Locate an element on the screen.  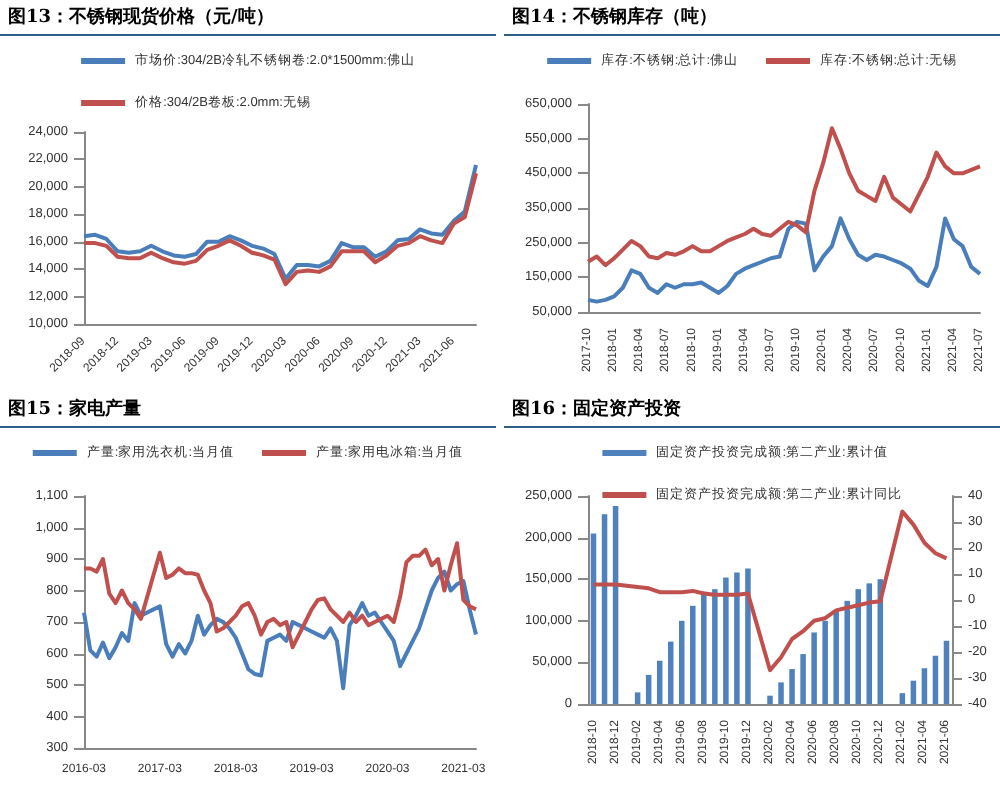
chart-title: 图14：不锈钢库存（吨） is located at coordinates (752, 20).